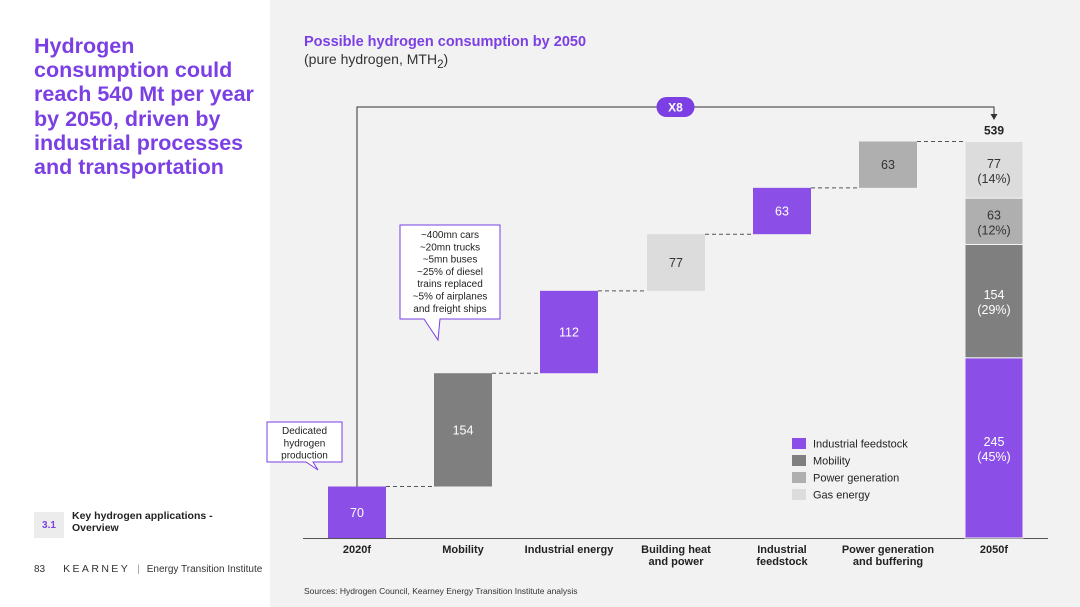 Image resolution: width=1080 pixels, height=607 pixels. Describe the element at coordinates (371, 59) in the screenshot. I see `subtitle-prefix: (pure hydrogen, MTH` at that location.